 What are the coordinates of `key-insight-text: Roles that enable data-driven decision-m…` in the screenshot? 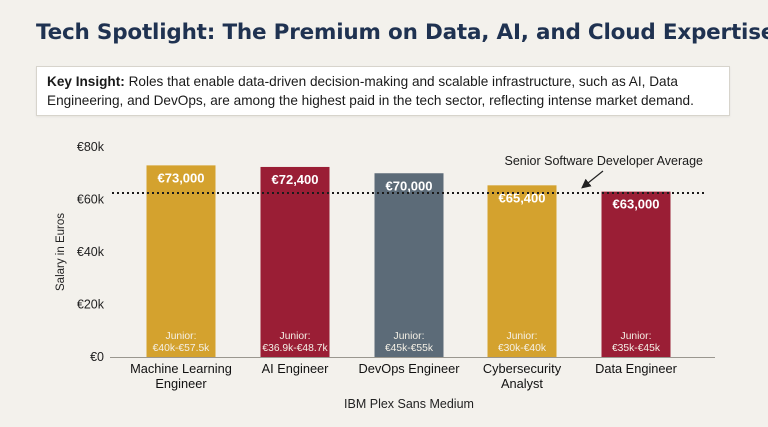 It's located at (370, 91).